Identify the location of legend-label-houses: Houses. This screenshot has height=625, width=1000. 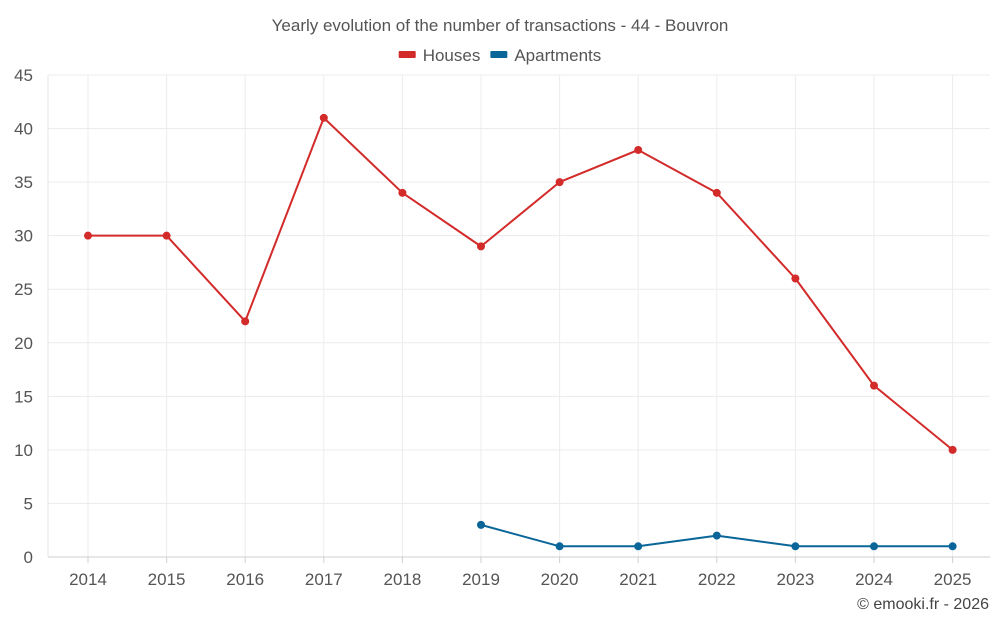
(452, 55).